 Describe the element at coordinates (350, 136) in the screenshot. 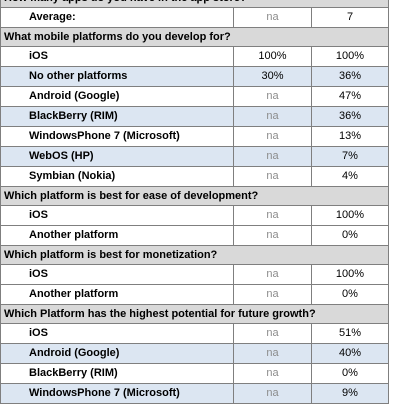

I see `answer-value-col2: 13%` at that location.